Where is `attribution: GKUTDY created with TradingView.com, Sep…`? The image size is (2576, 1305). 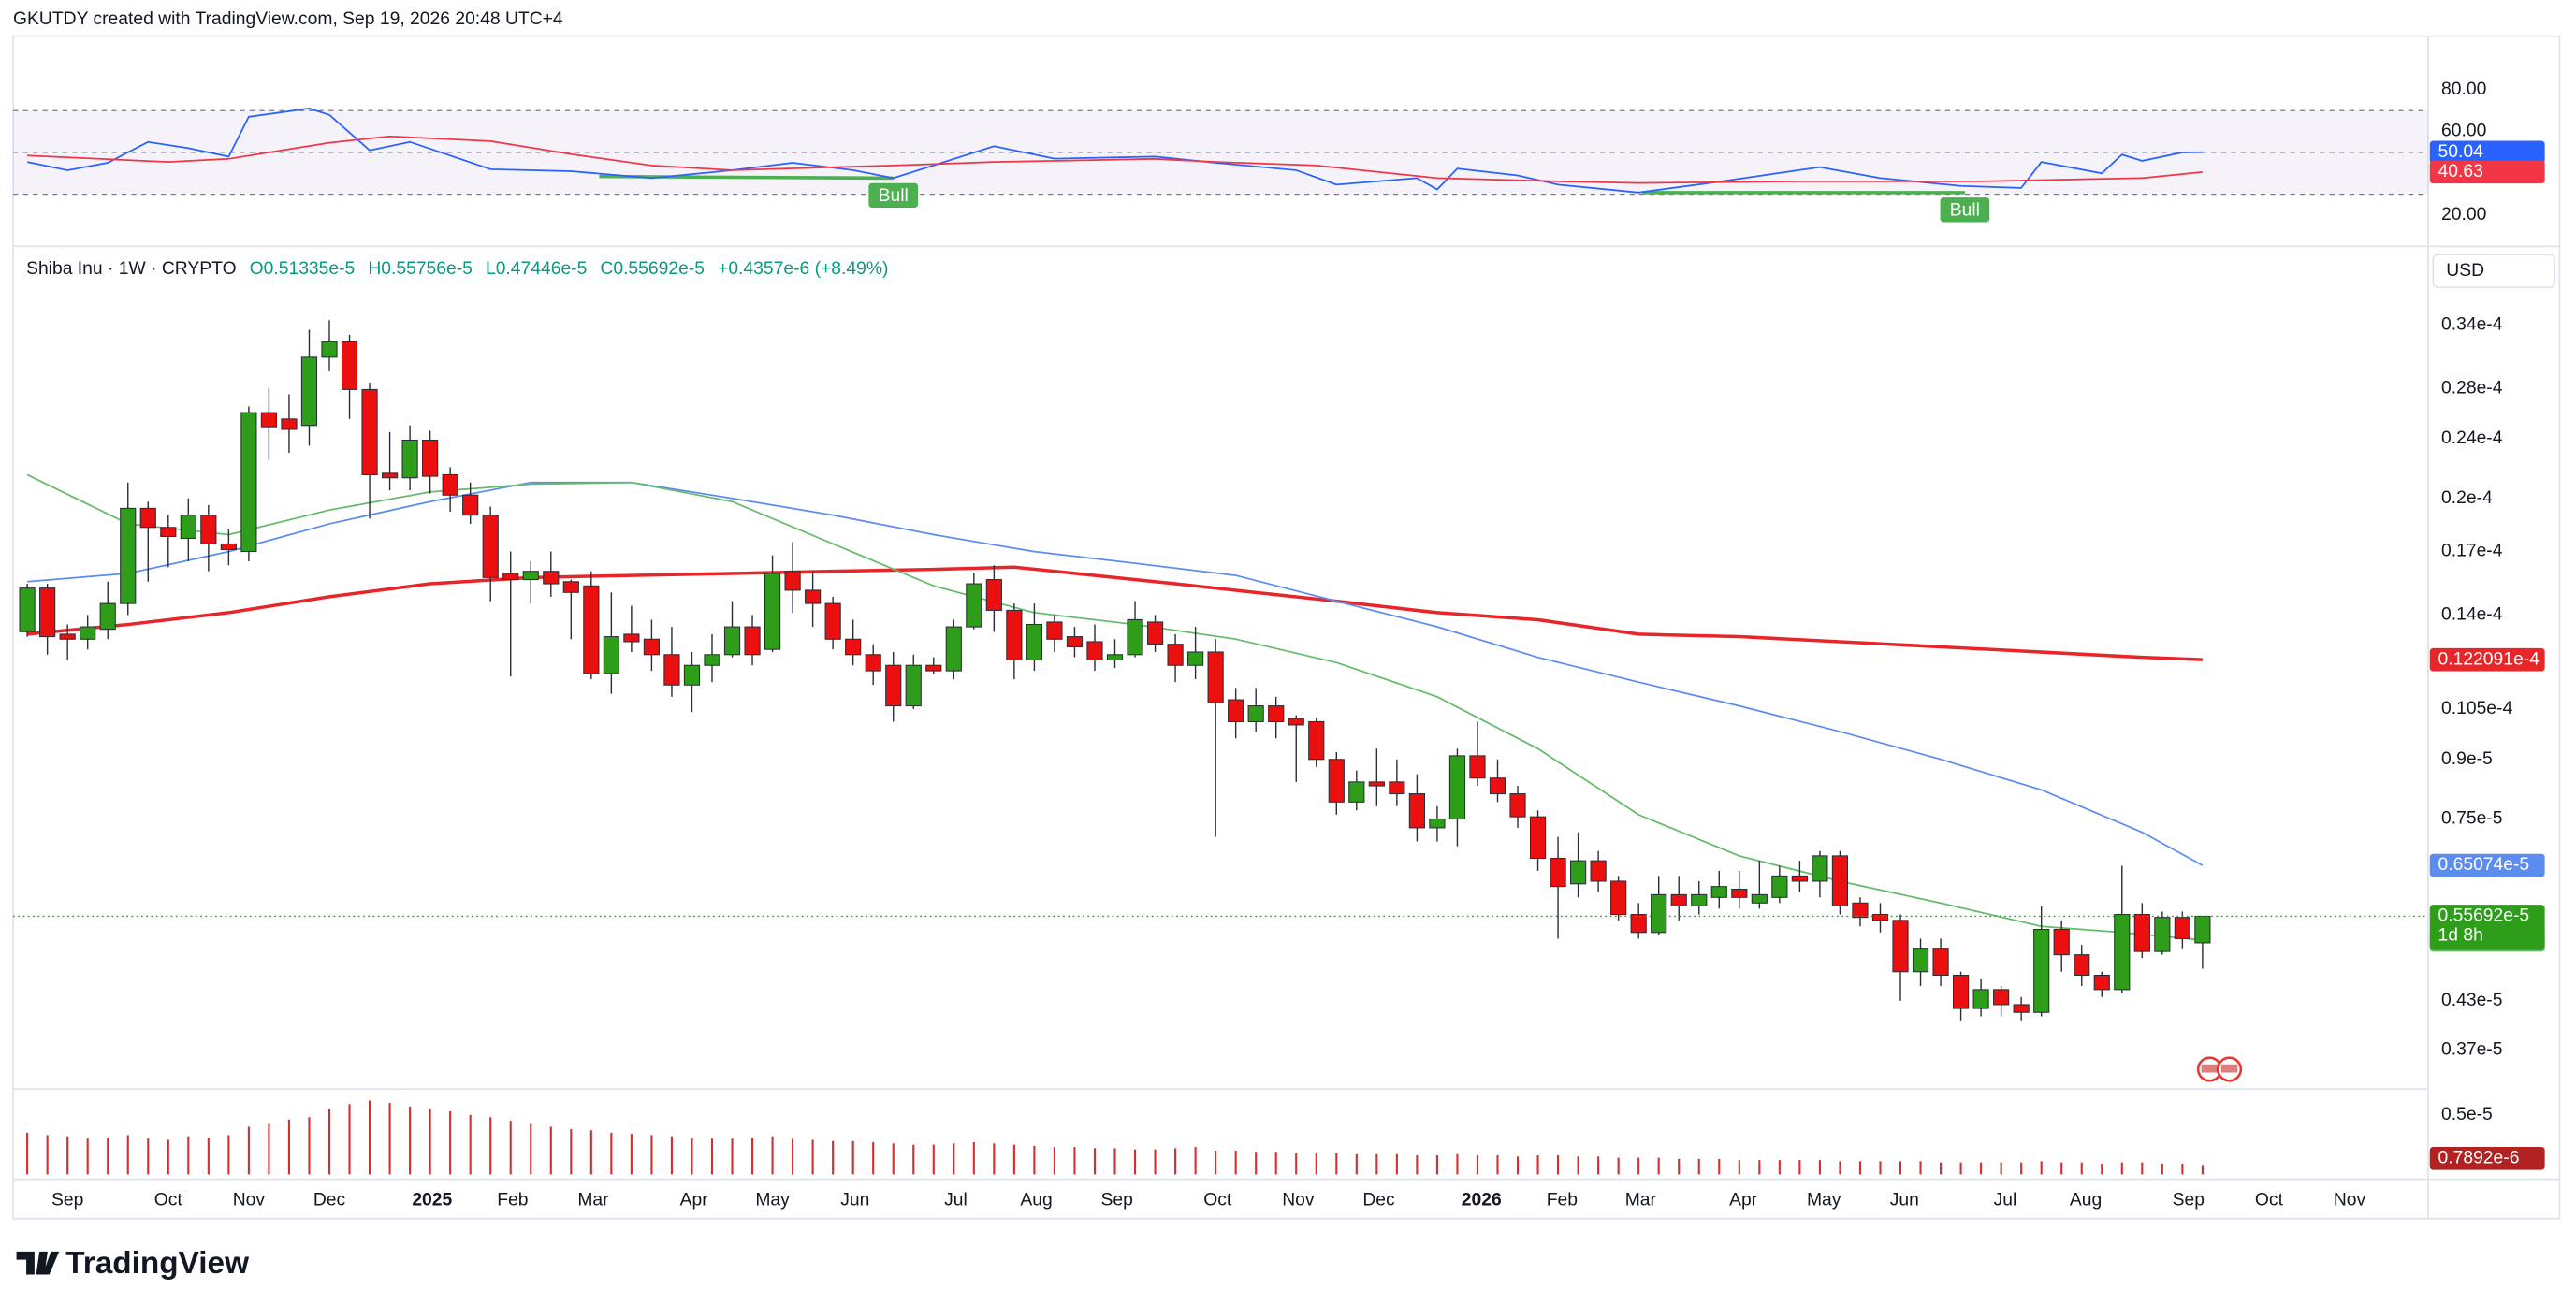
attribution: GKUTDY created with TradingView.com, Sep… is located at coordinates (288, 19).